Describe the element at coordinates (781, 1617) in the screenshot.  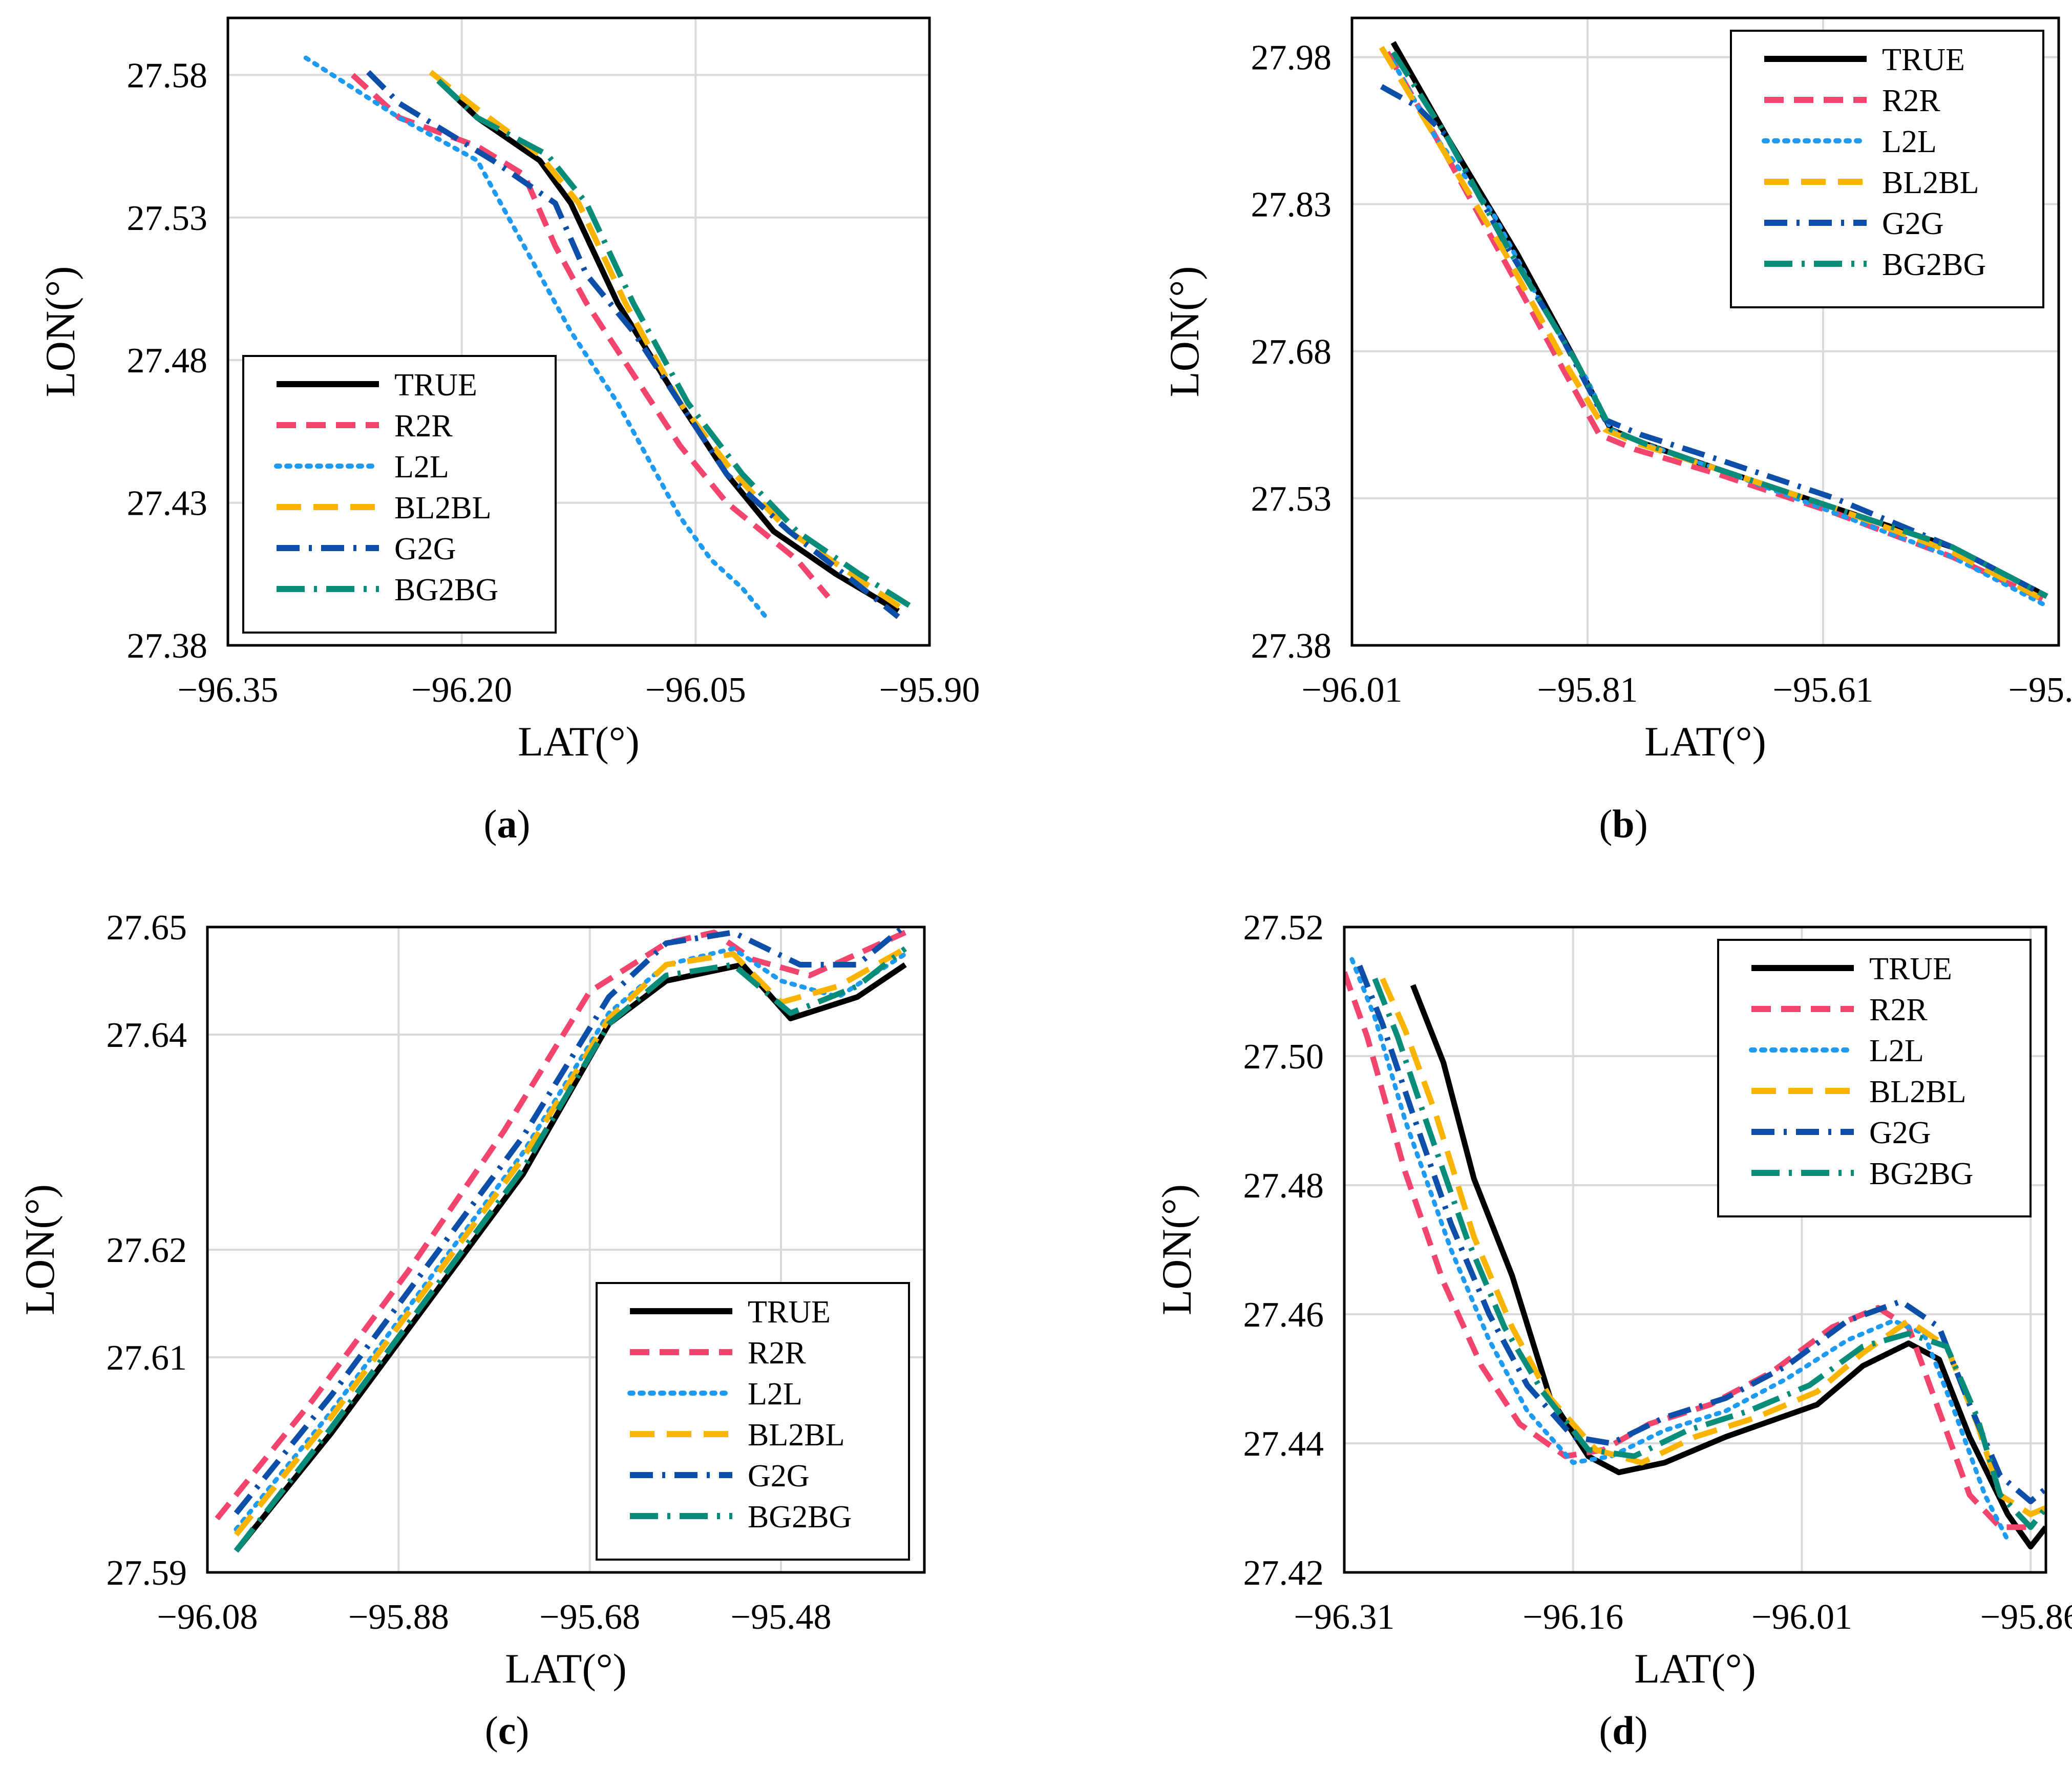
I see `x-tick-label: −95.48` at that location.